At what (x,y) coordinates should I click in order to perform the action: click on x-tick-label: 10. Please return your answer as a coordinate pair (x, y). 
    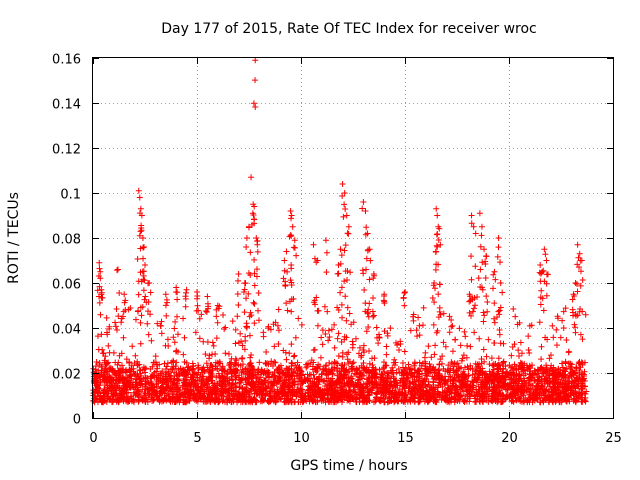
    Looking at the image, I should click on (301, 438).